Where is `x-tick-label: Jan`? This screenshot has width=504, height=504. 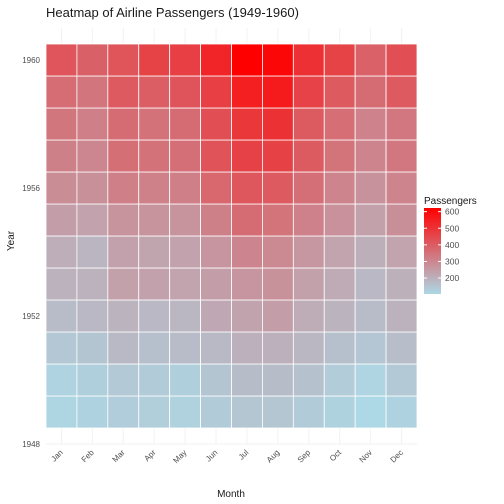
x-tick-label: Jan is located at coordinates (56, 455).